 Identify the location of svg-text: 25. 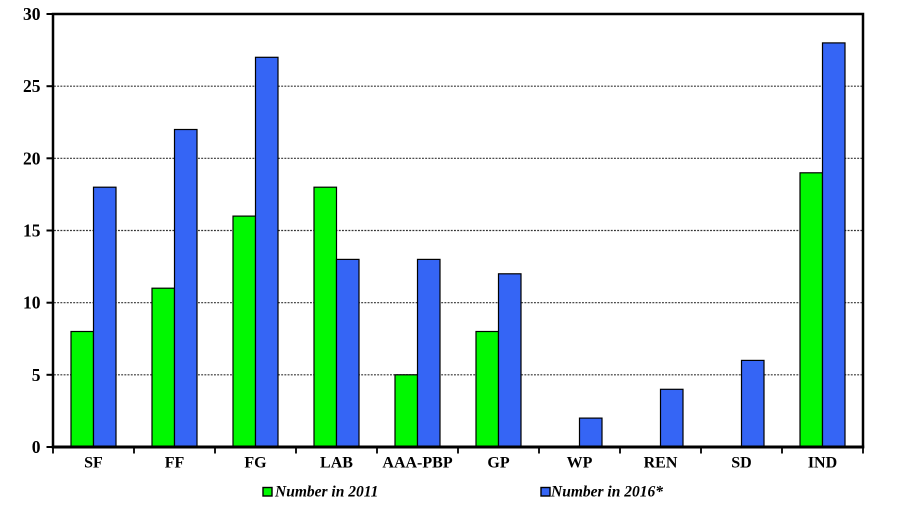
(32, 86).